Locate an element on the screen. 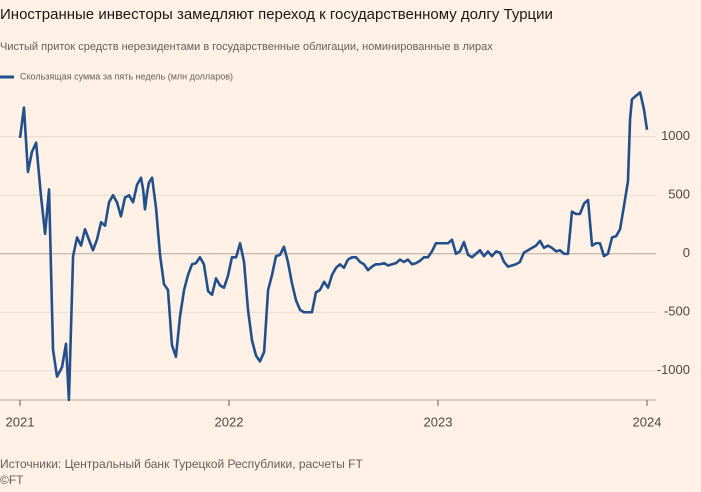 The height and width of the screenshot is (492, 701). x-tick-label: 2021 is located at coordinates (20, 421).